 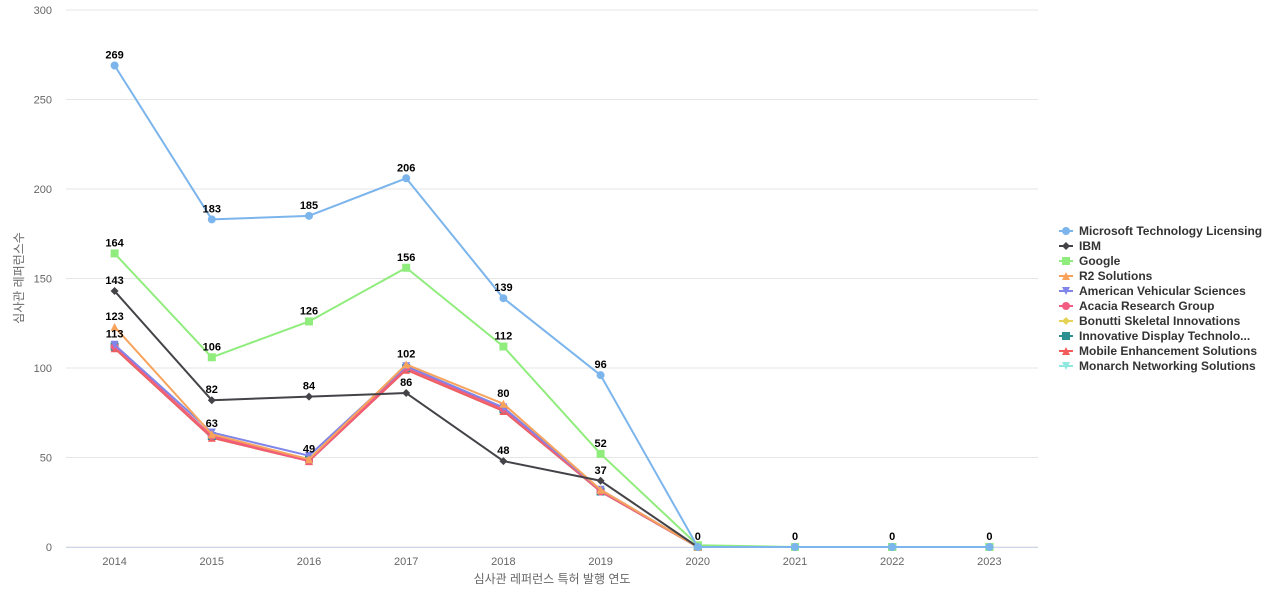 What do you see at coordinates (406, 168) in the screenshot?
I see `data-label: 206` at bounding box center [406, 168].